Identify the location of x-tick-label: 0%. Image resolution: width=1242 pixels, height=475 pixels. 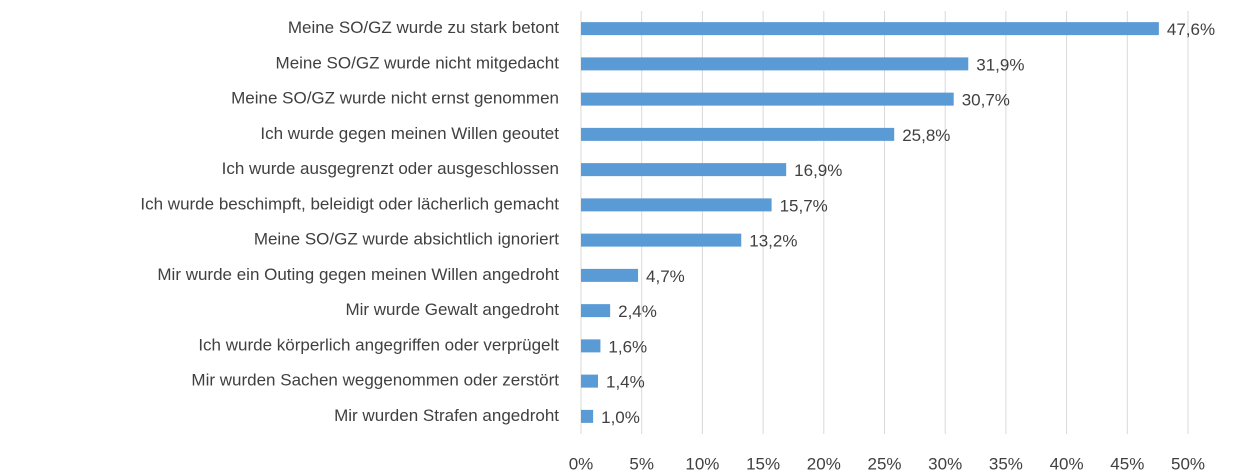
(581, 463).